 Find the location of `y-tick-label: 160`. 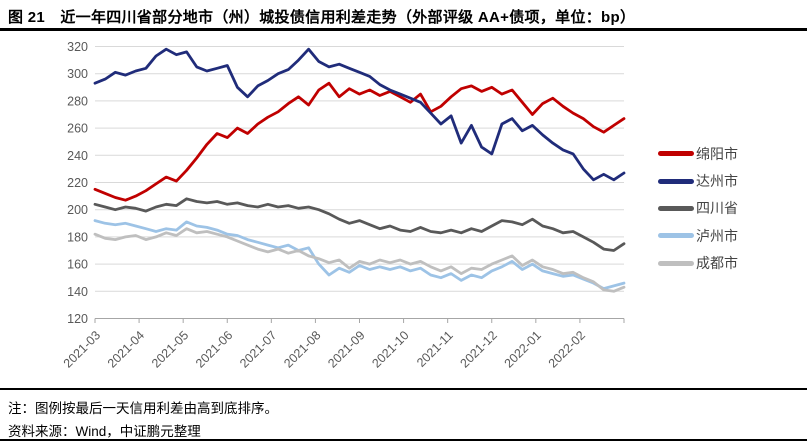

y-tick-label: 160 is located at coordinates (77, 265).